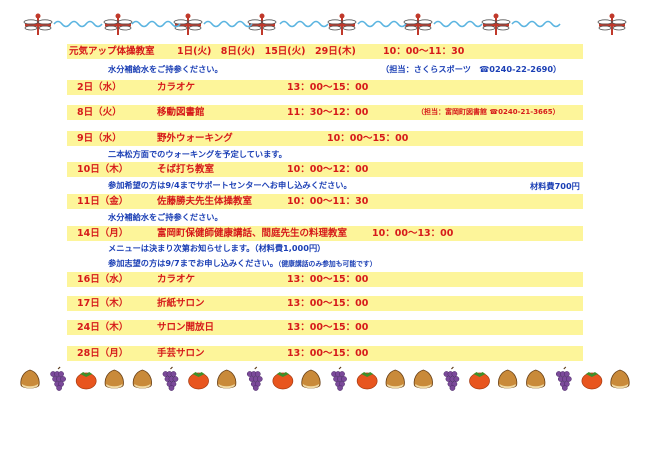 This screenshot has height=458, width=650. I want to click on note-soba: 参加希望の方は9/4までサポートセンターへお申し込みください。, so click(230, 185).